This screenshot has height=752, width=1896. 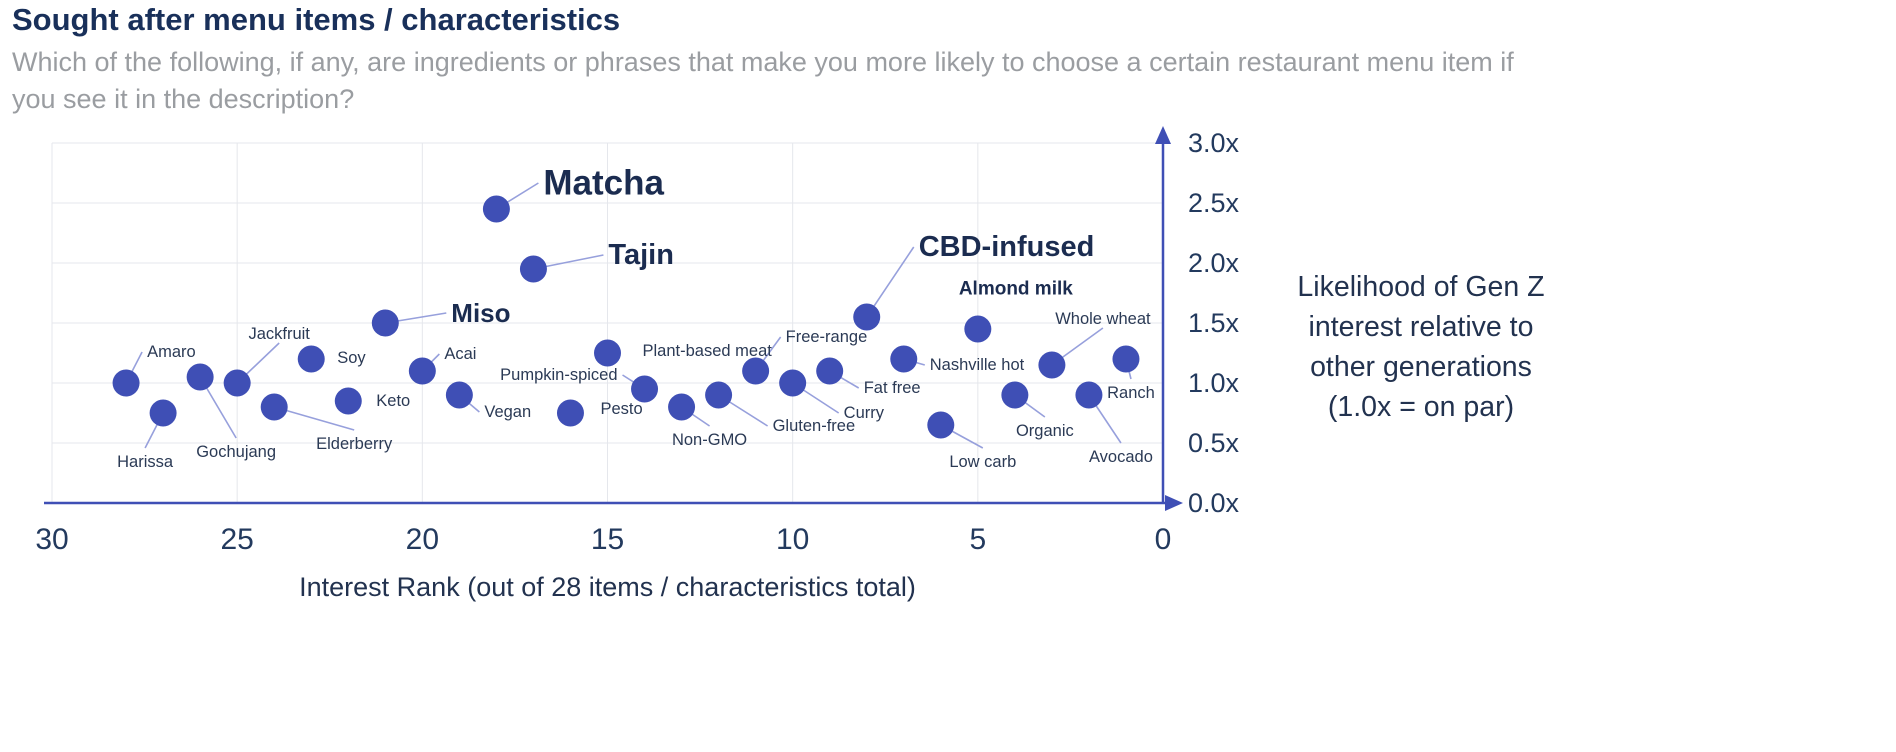 What do you see at coordinates (607, 539) in the screenshot?
I see `x-tick-label: 15` at bounding box center [607, 539].